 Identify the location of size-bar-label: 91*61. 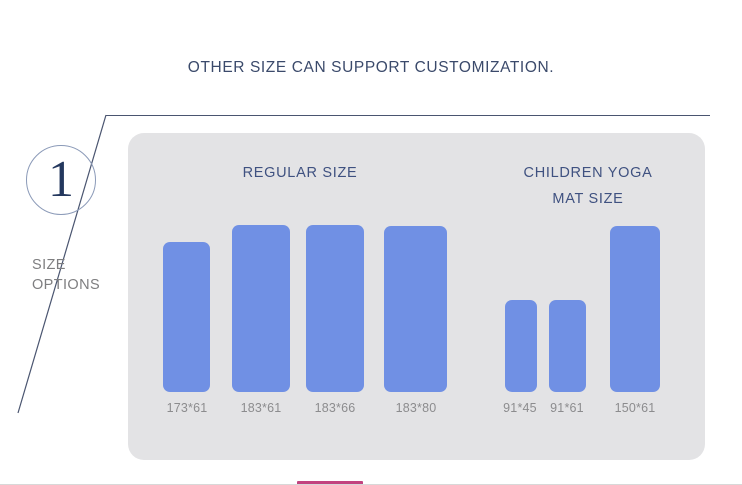
(567, 408).